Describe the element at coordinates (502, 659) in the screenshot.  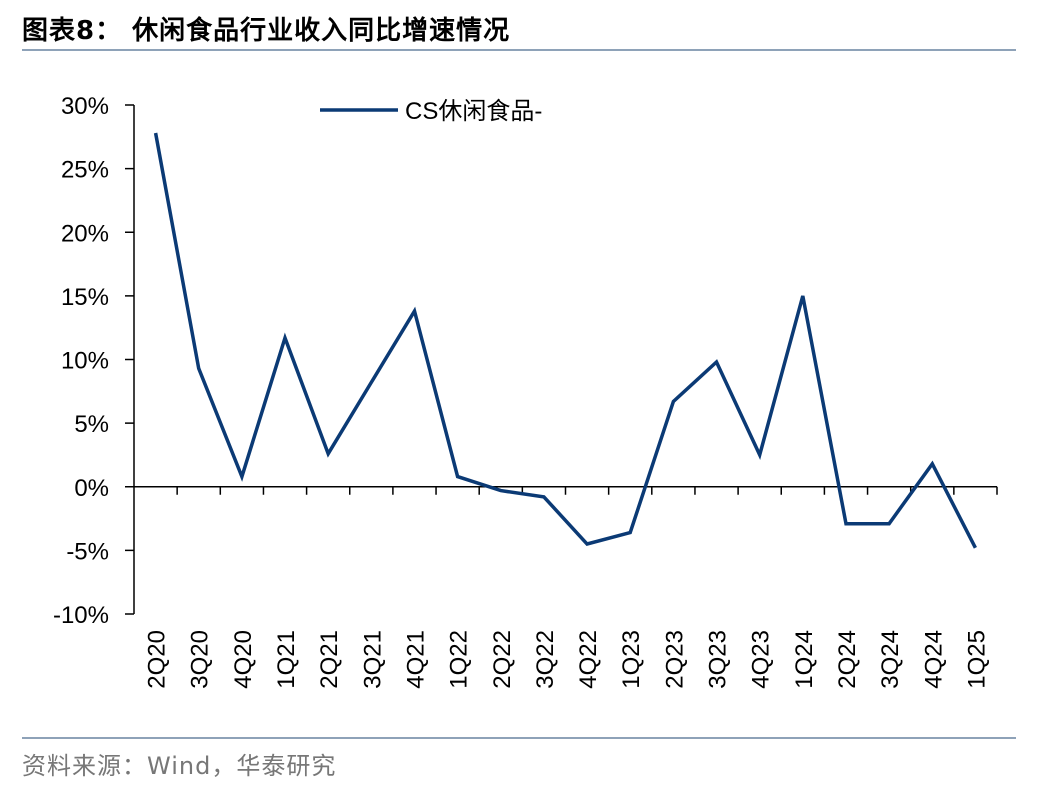
I see `x-tick-label: 2Q22` at that location.